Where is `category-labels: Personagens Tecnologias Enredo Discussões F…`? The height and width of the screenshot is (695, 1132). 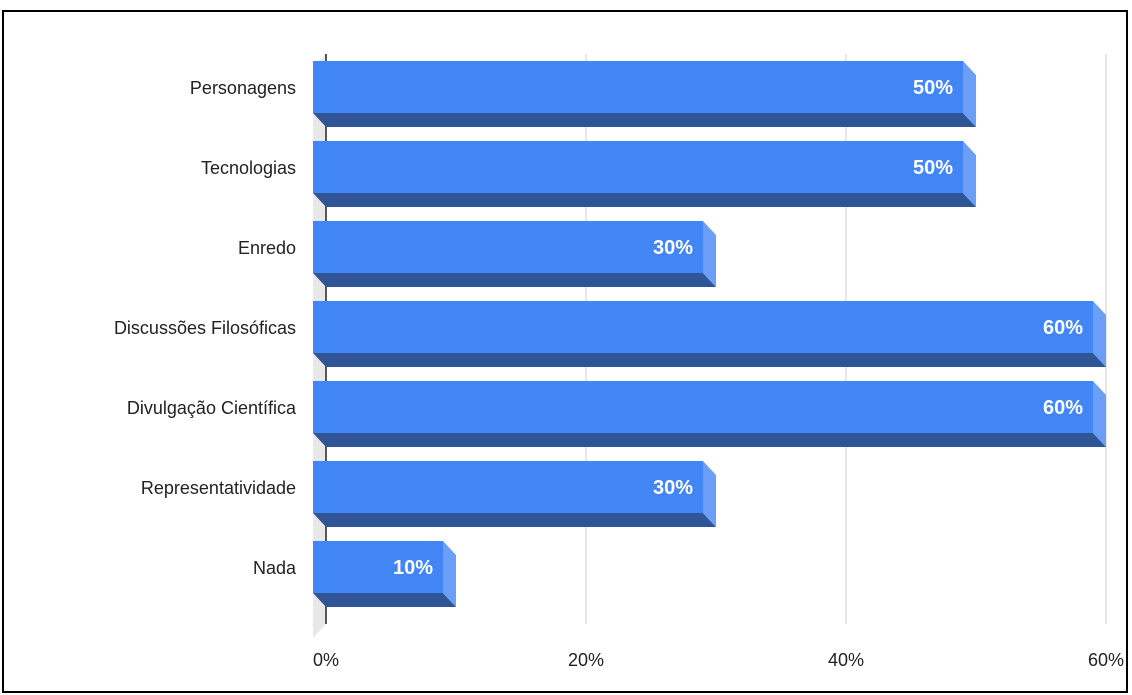 category-labels: Personagens Tecnologias Enredo Discussões F… is located at coordinates (205, 328).